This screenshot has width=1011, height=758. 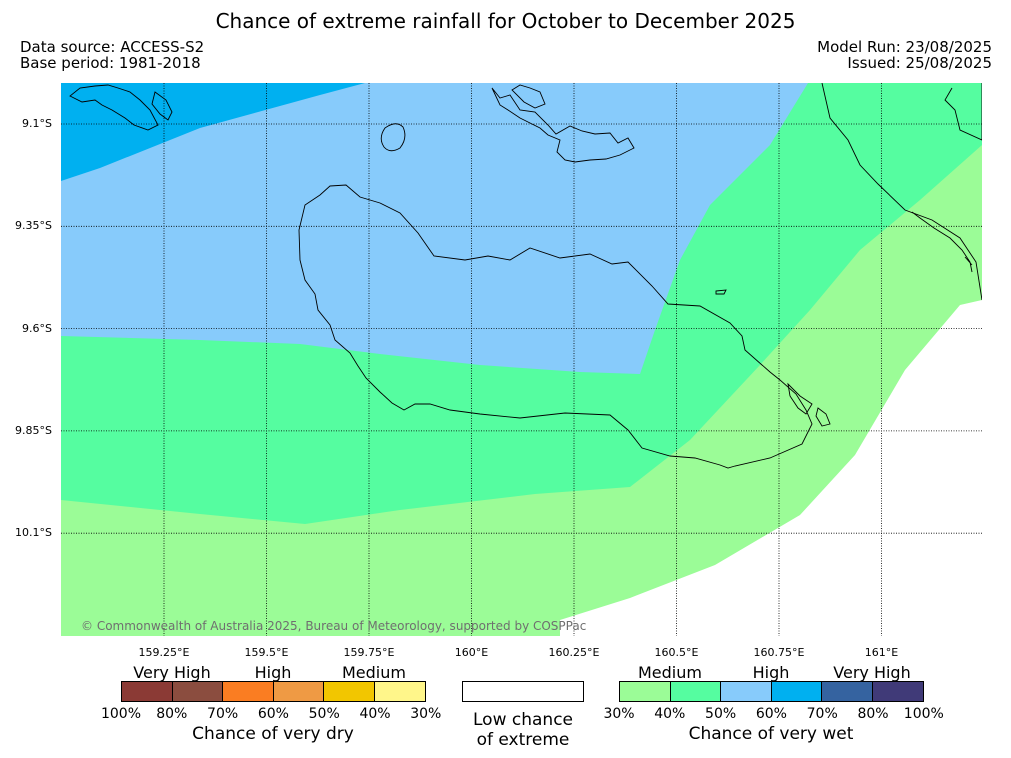 What do you see at coordinates (574, 652) in the screenshot?
I see `longitude-tick-label: 160.25°E` at bounding box center [574, 652].